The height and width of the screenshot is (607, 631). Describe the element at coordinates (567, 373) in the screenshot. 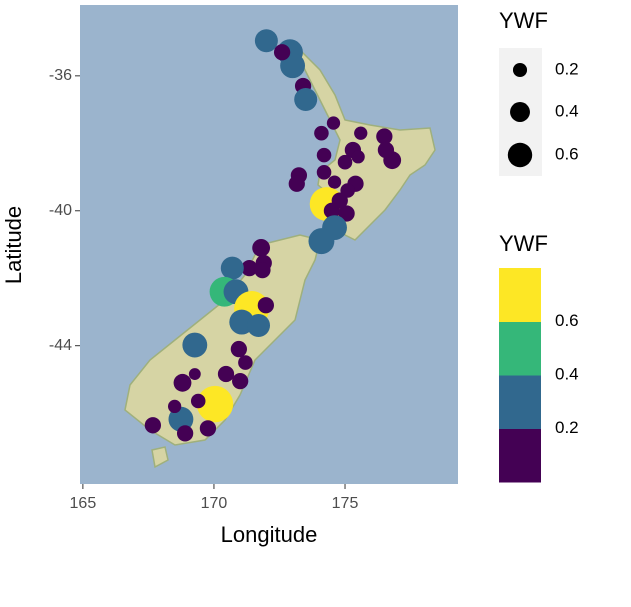

I see `color-legend-label: 0.4` at that location.